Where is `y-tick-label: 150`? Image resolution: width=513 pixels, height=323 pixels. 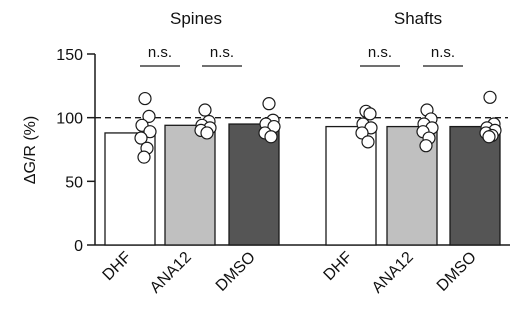 y-tick-label: 150 is located at coordinates (69, 55).